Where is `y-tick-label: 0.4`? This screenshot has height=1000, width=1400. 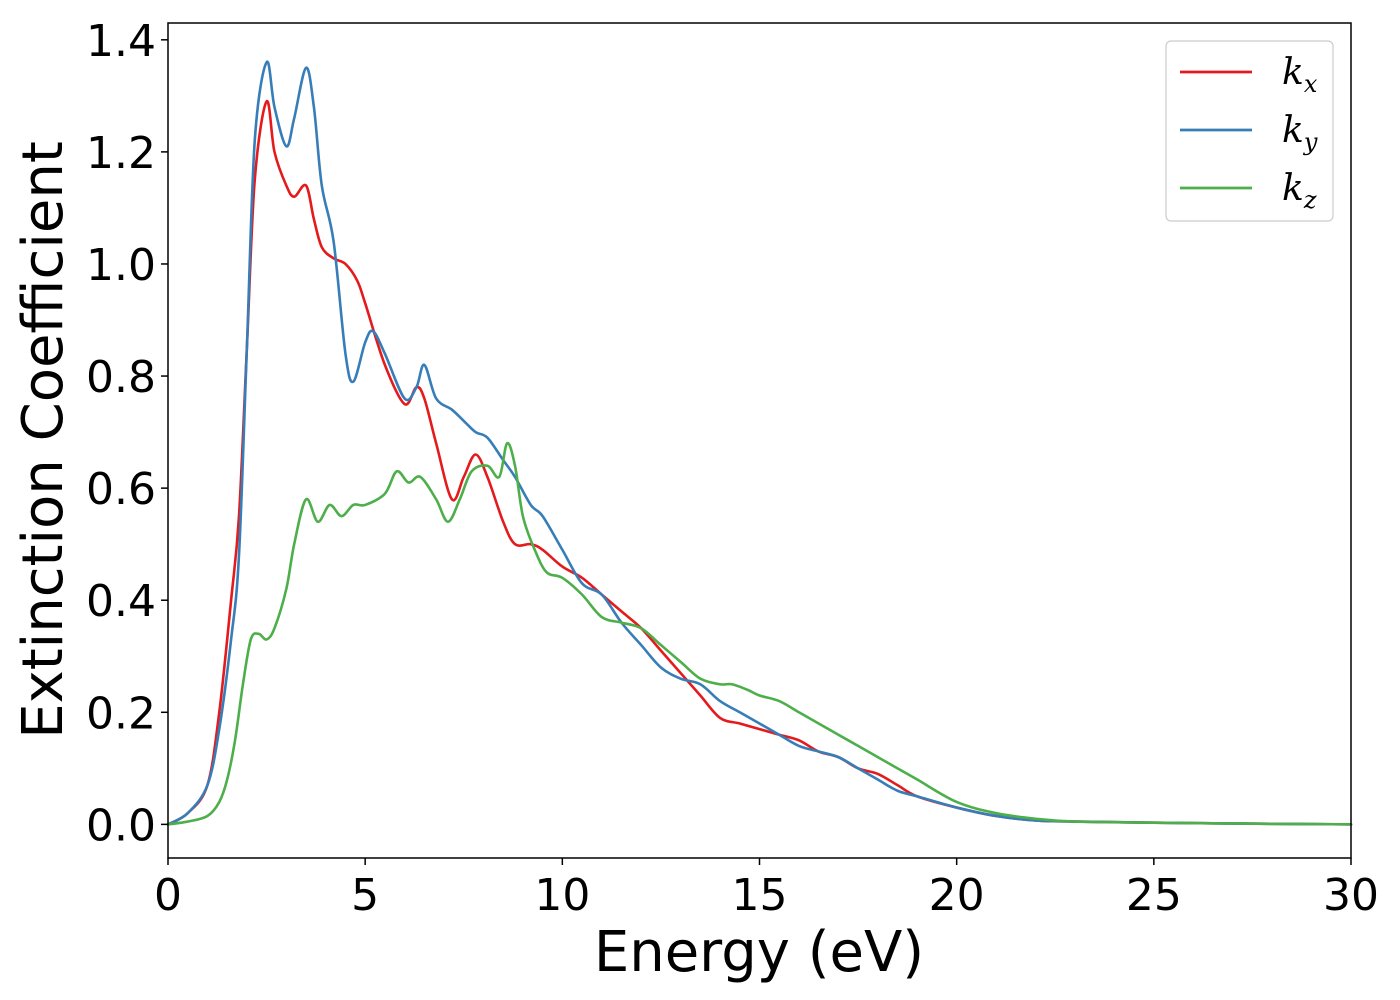 y-tick-label: 0.4 is located at coordinates (121, 601).